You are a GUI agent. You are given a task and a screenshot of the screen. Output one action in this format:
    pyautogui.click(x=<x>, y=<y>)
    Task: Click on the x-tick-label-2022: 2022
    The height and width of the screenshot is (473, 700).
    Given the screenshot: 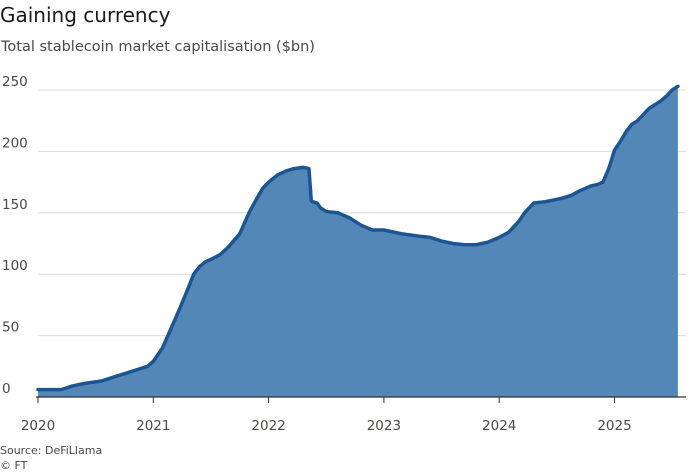 What is the action you would take?
    pyautogui.click(x=268, y=426)
    